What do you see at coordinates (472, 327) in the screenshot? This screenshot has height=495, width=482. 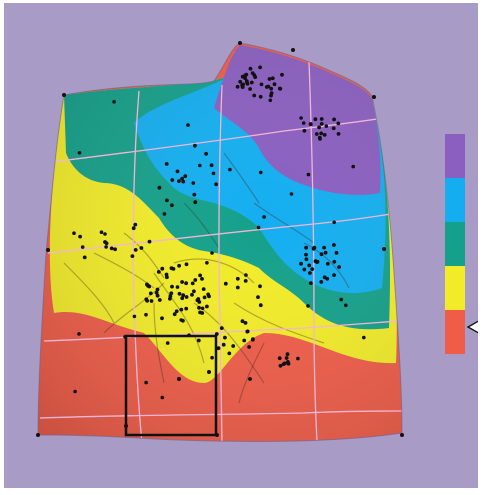 I see `triangle-pointer-icon` at bounding box center [472, 327].